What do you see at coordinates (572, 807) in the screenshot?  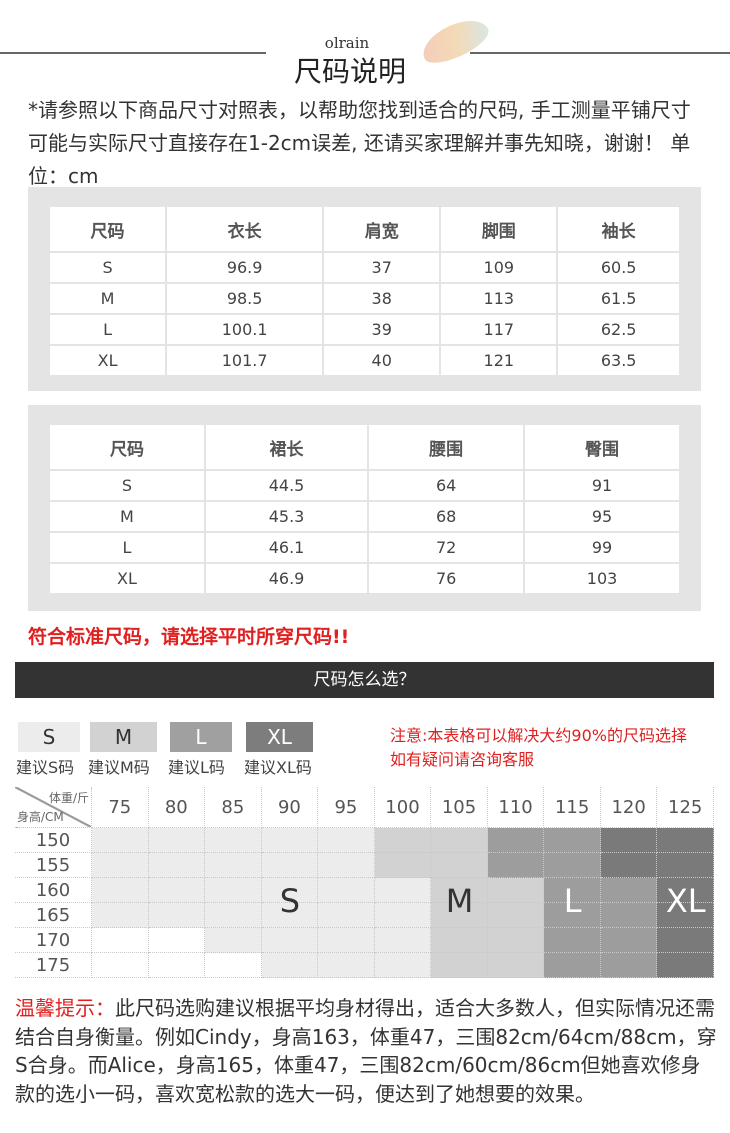 I see `weight-header: 115` at bounding box center [572, 807].